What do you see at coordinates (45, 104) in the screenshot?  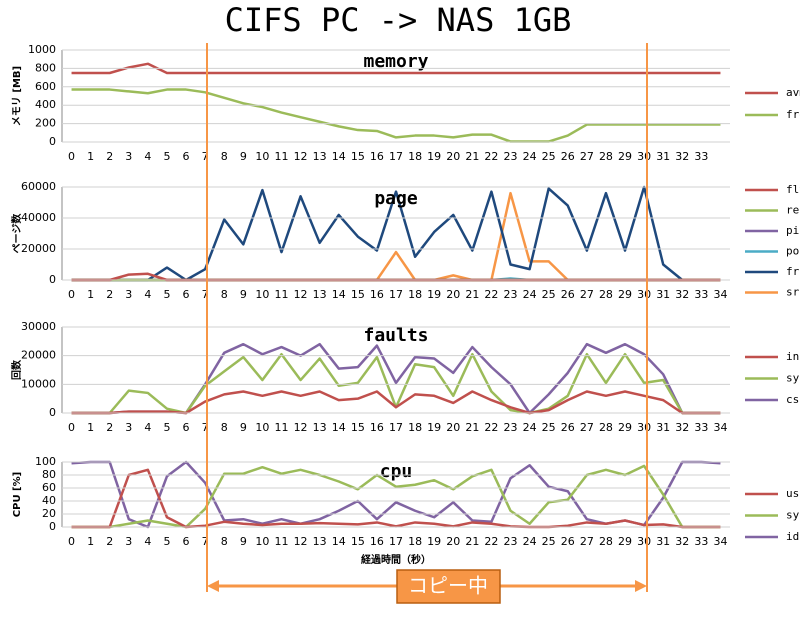 I see `y-tick-label: 400` at bounding box center [45, 104].